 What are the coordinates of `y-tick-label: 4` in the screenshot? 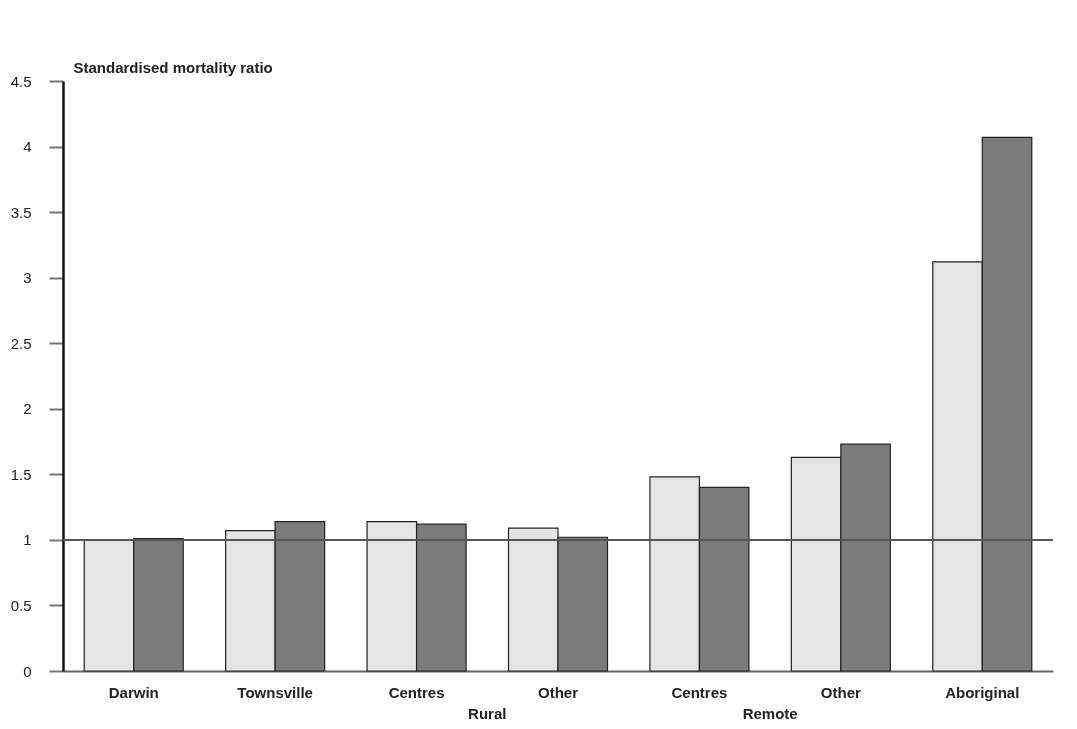 It's located at (27, 147).